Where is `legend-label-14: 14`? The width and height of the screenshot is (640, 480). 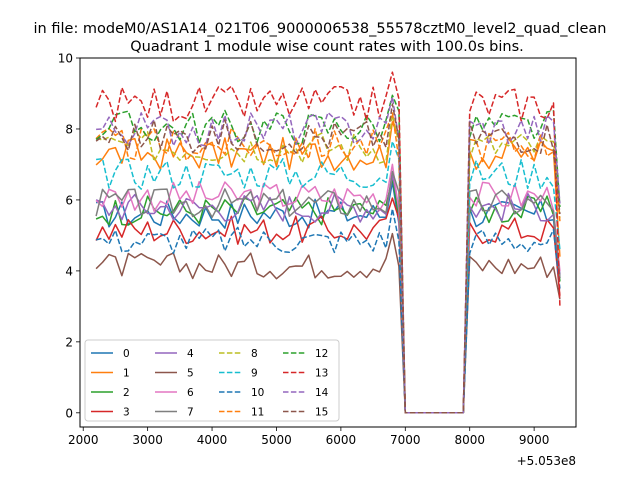 legend-label-14: 14 is located at coordinates (322, 393).